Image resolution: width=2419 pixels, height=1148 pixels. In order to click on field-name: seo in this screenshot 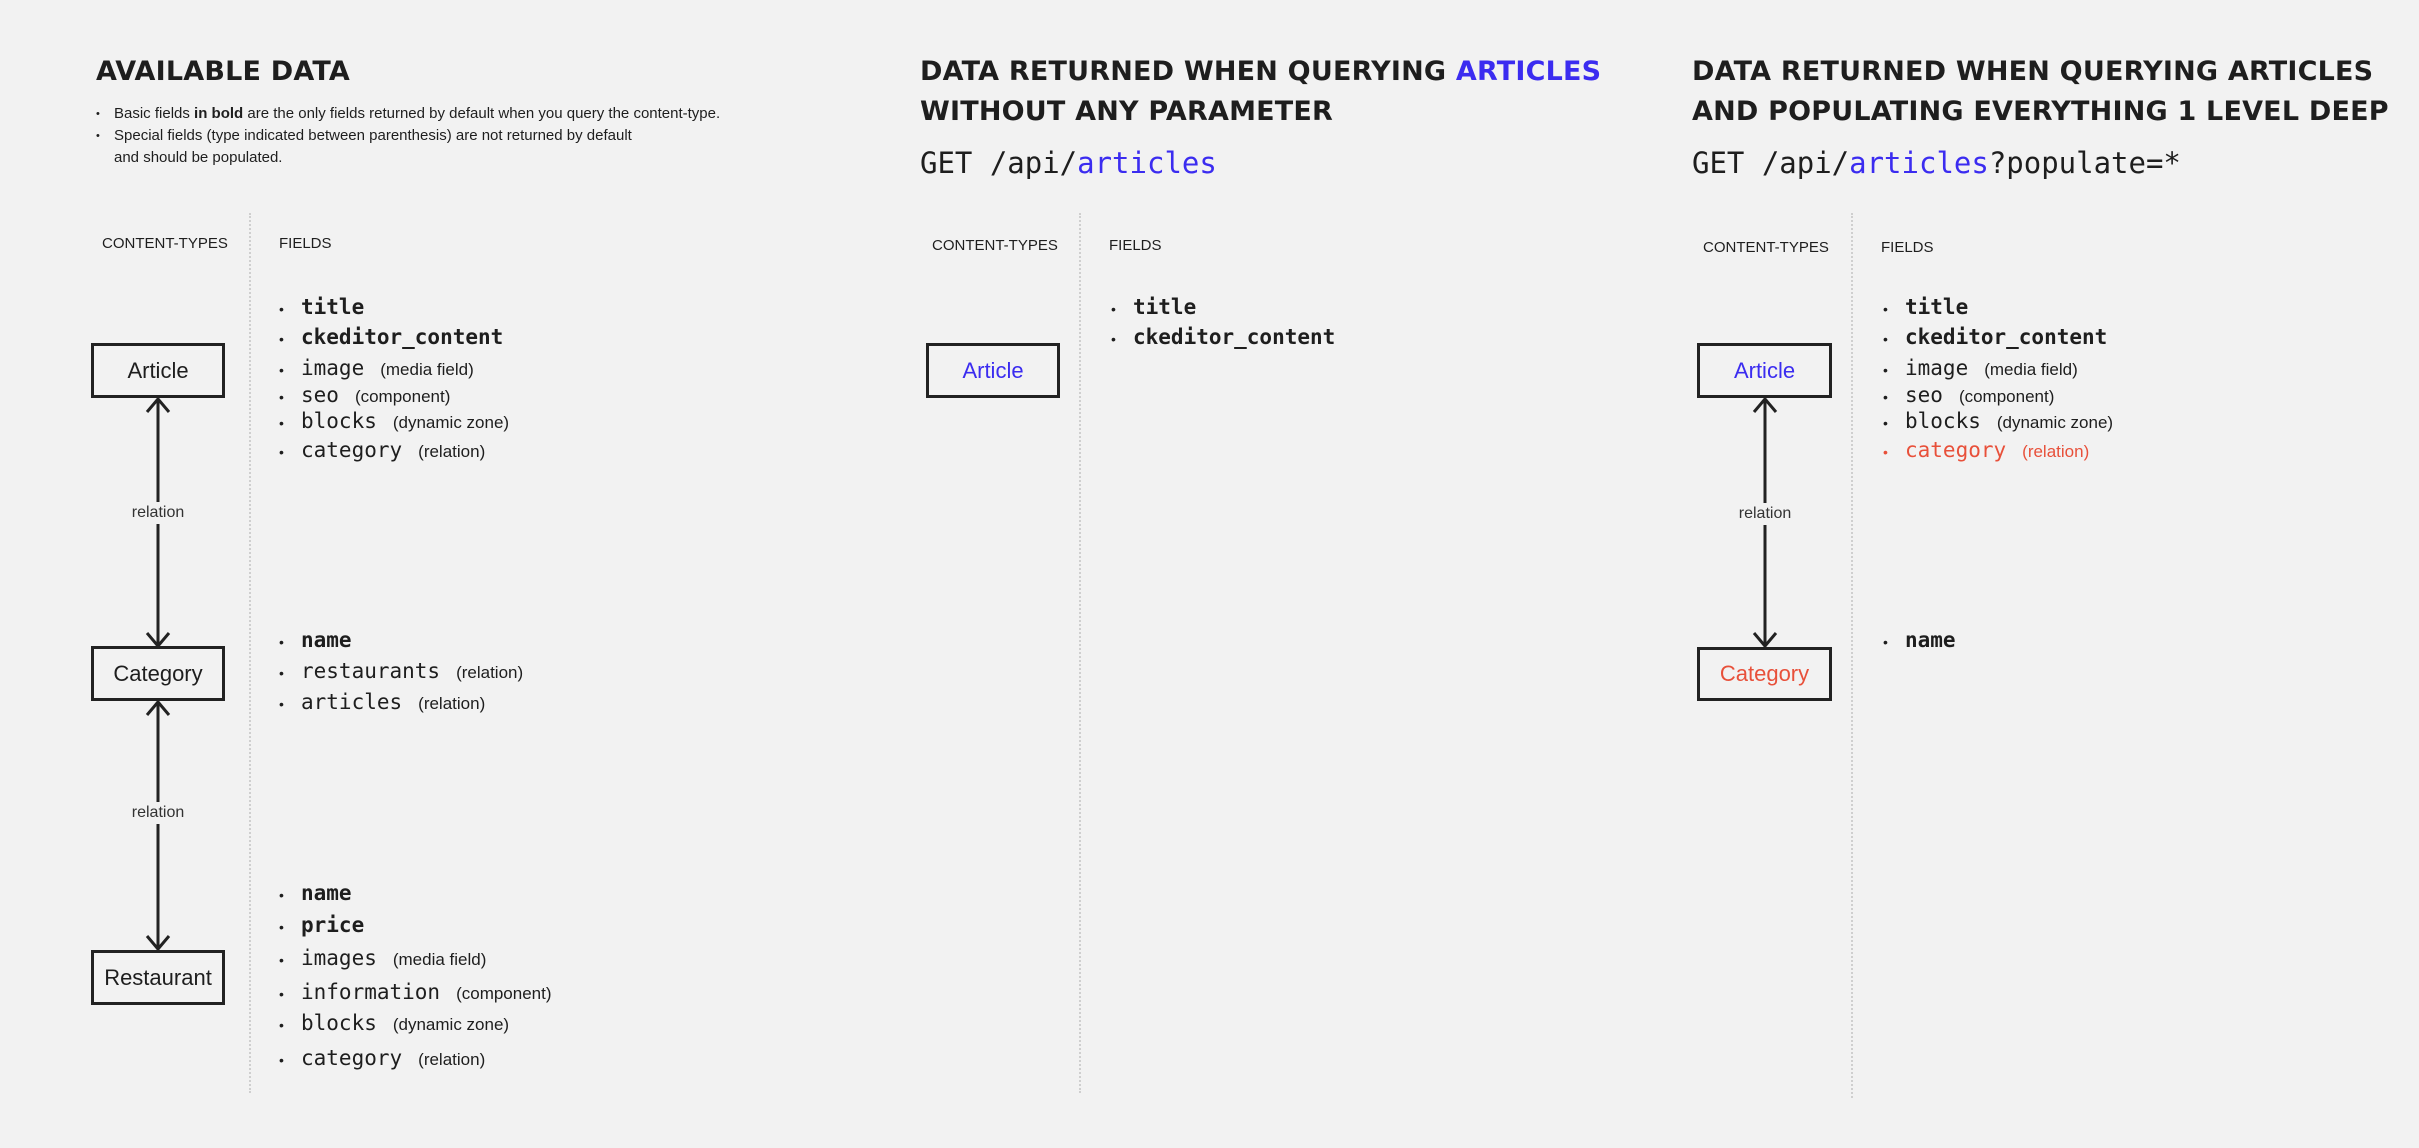, I will do `click(320, 395)`.